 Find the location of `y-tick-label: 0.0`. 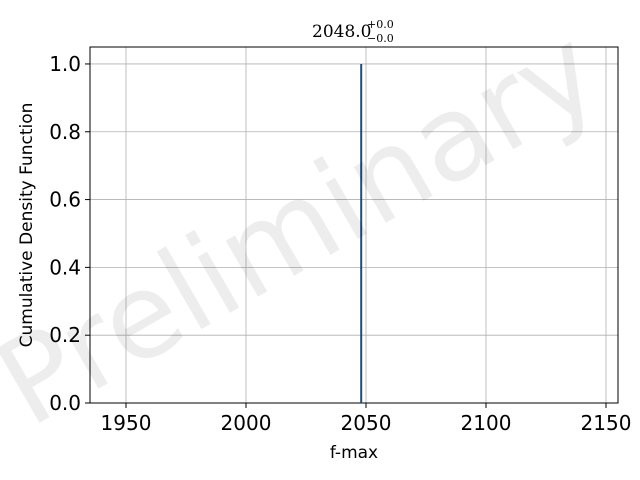

y-tick-label: 0.0 is located at coordinates (65, 403).